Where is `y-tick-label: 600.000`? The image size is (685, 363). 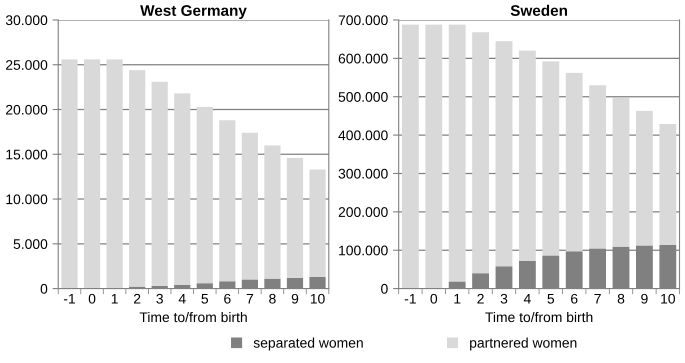 y-tick-label: 600.000 is located at coordinates (363, 59).